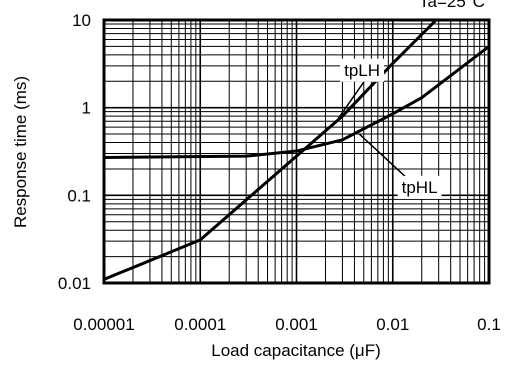 The image size is (511, 365). I want to click on x-tick-label: 0.0001, so click(200, 324).